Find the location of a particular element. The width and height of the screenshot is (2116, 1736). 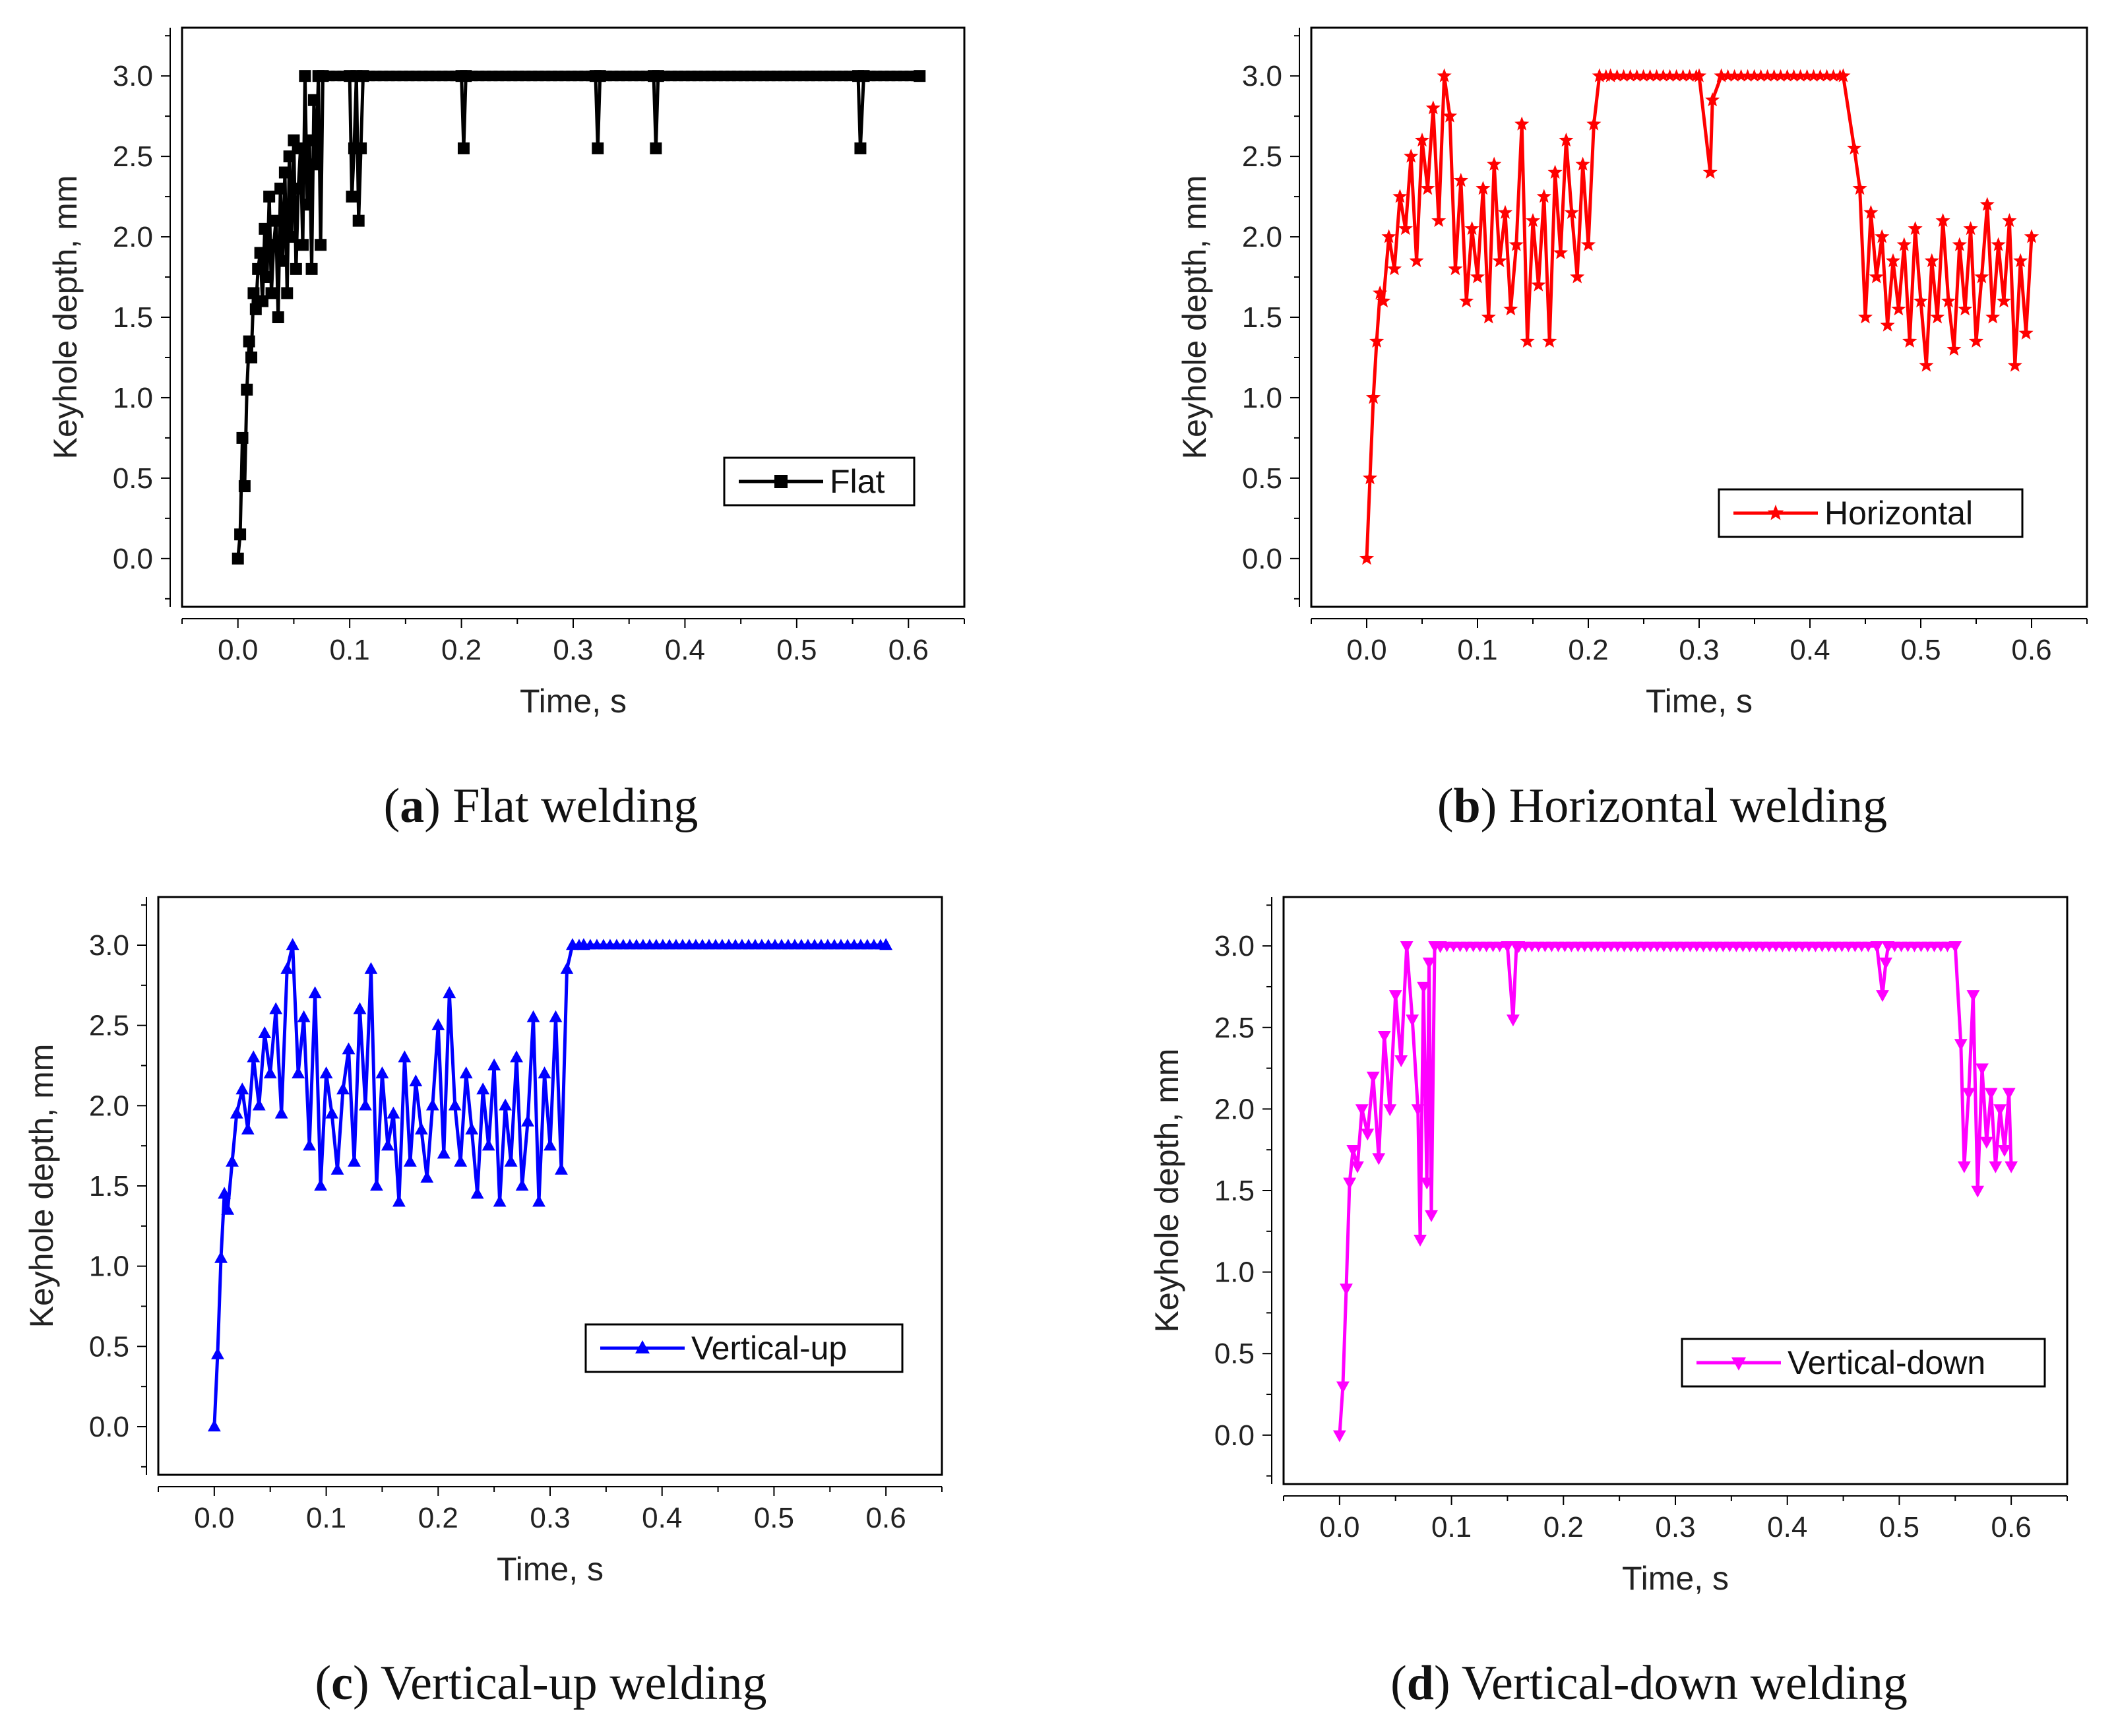

y-tick-label: 3.0 is located at coordinates (1262, 76).